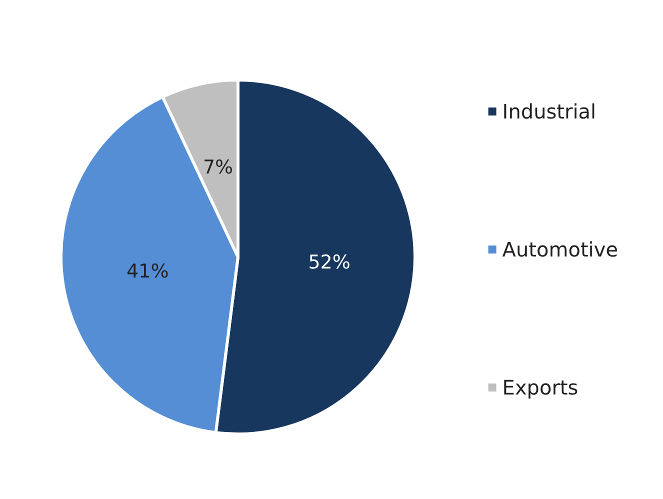 The height and width of the screenshot is (499, 663). I want to click on legend-label: Industrial, so click(549, 112).